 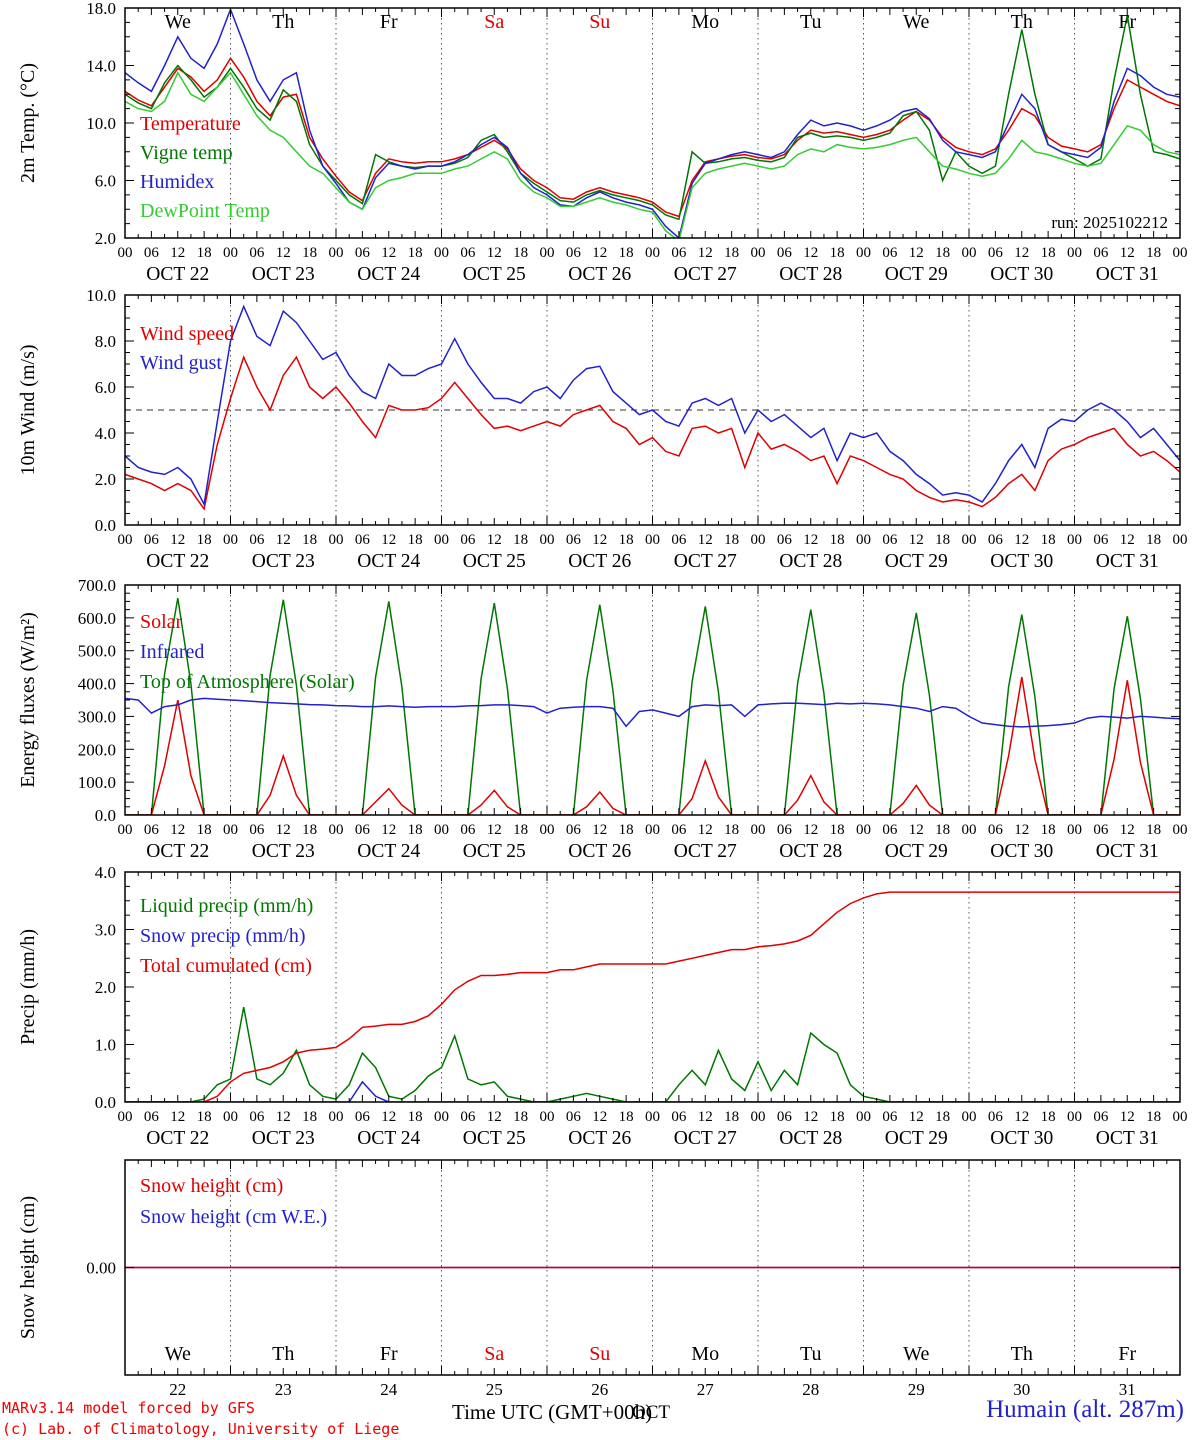 What do you see at coordinates (652, 712) in the screenshot?
I see `series-infrared-line` at bounding box center [652, 712].